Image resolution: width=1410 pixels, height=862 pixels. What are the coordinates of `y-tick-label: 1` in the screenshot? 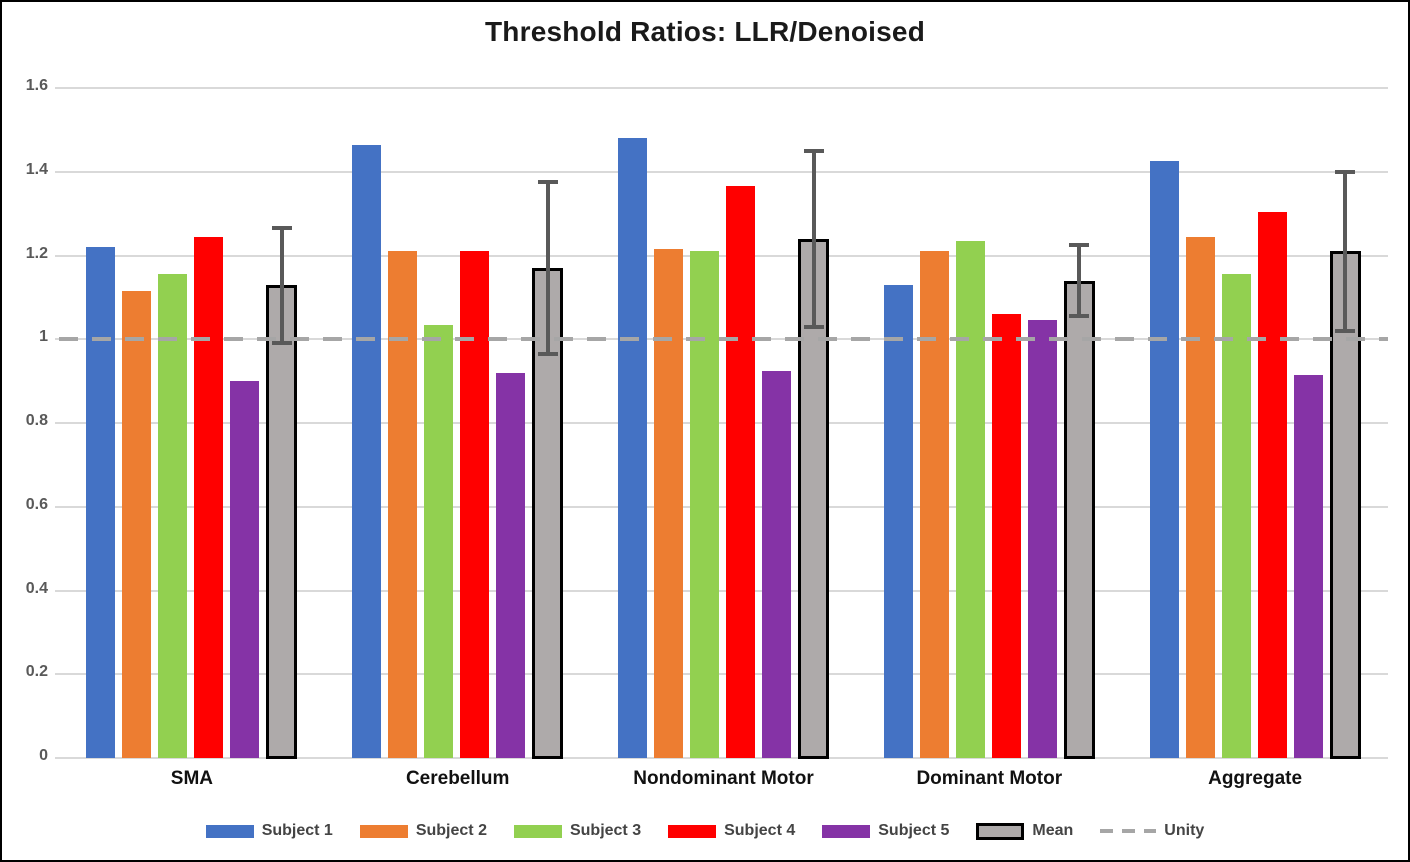 It's located at (43, 337).